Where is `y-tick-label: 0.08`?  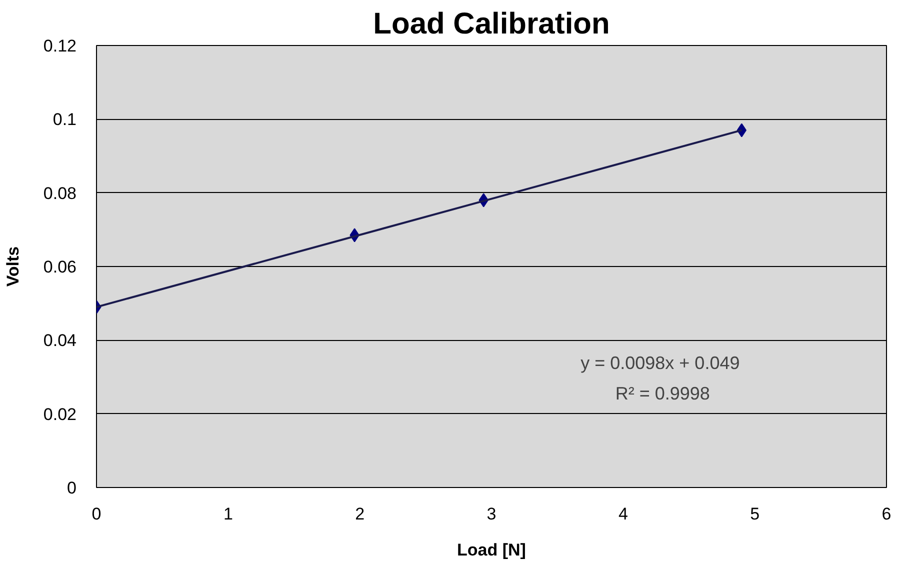 y-tick-label: 0.08 is located at coordinates (60, 193).